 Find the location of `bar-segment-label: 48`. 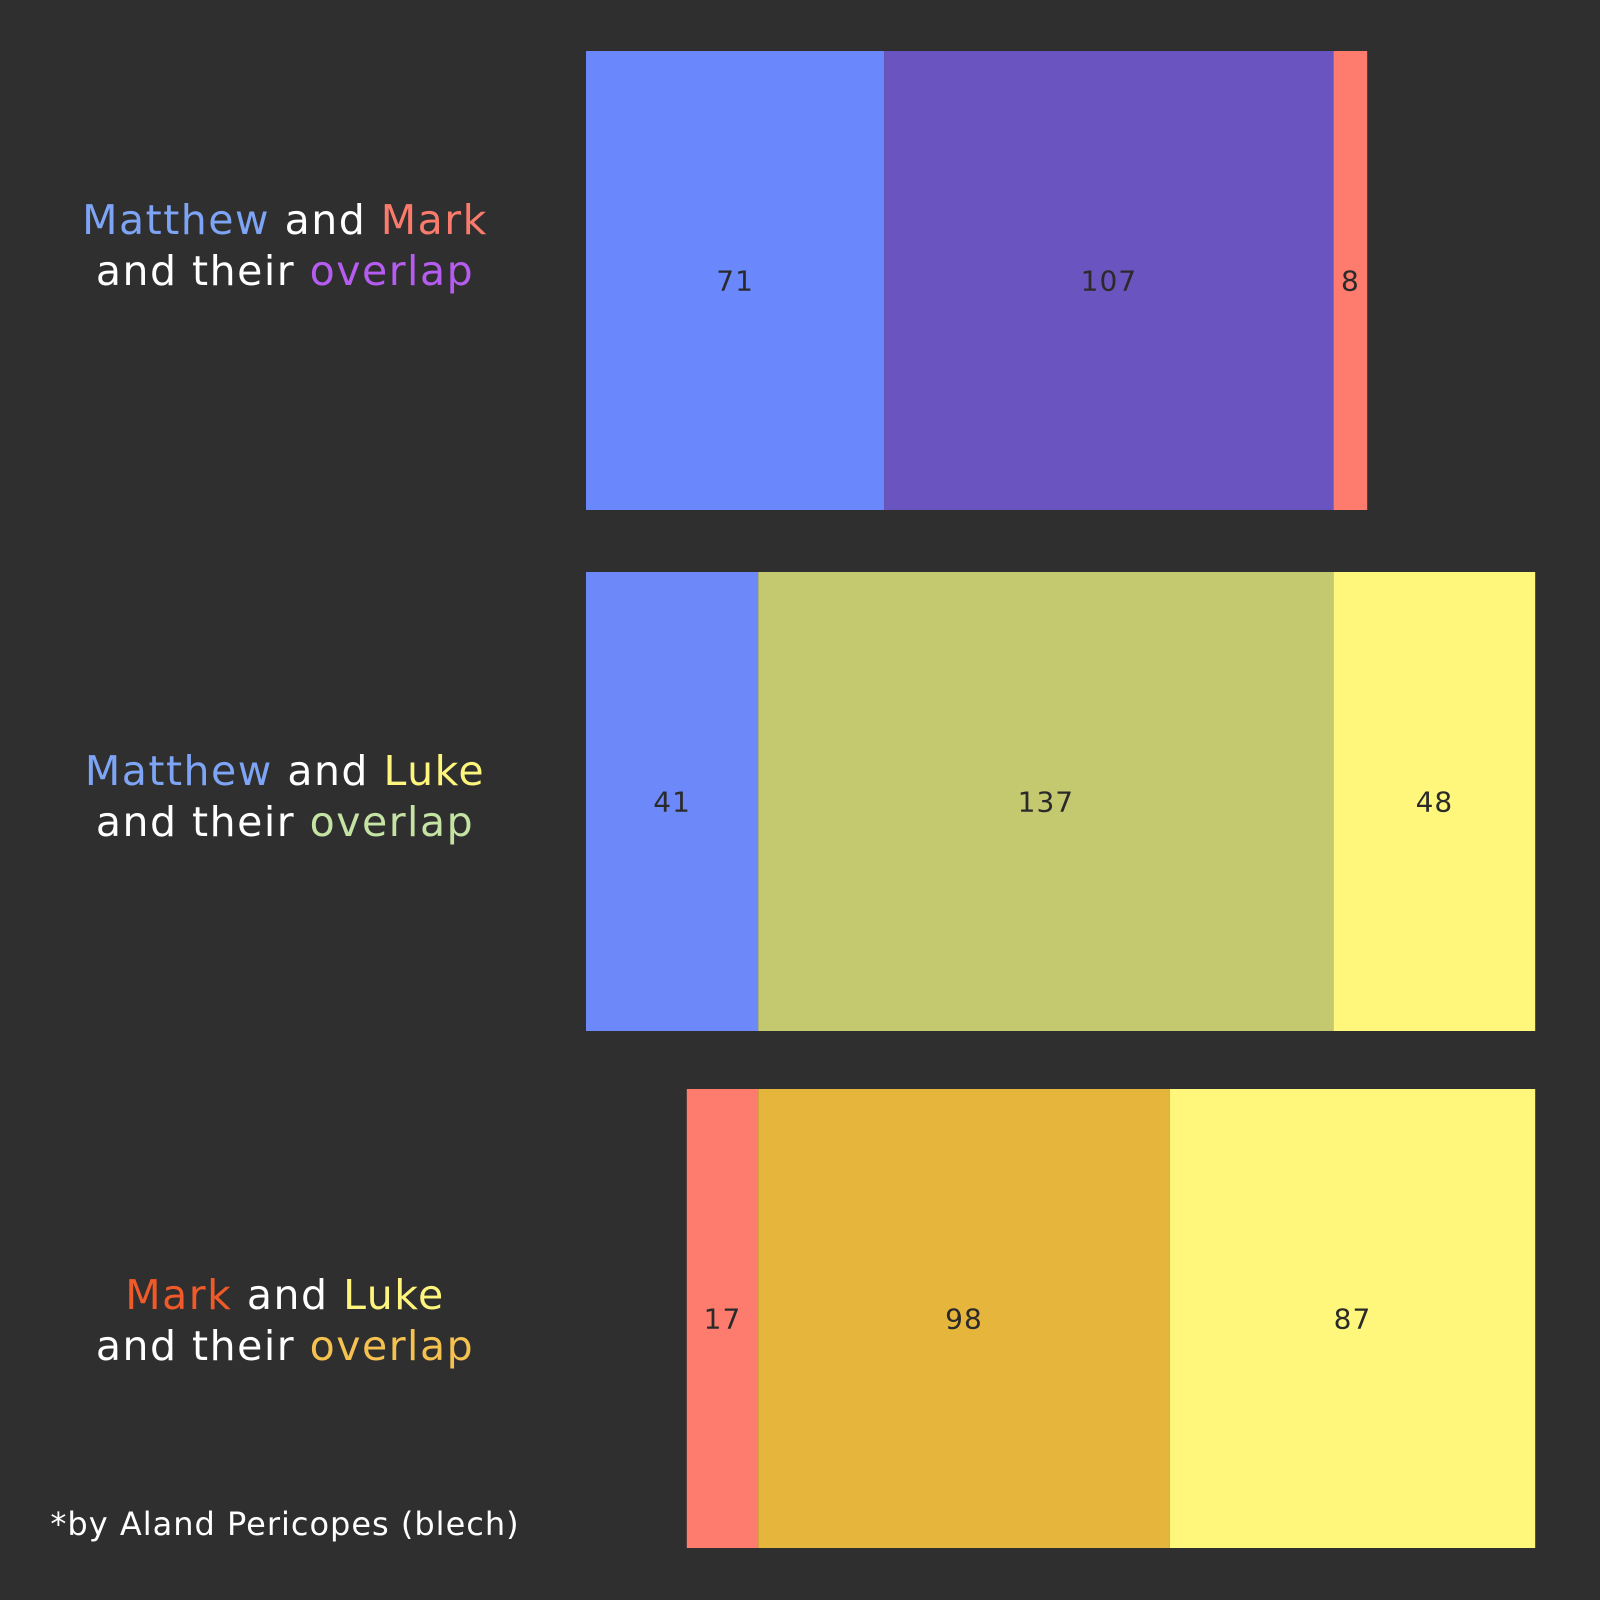

bar-segment-label: 48 is located at coordinates (1435, 802).